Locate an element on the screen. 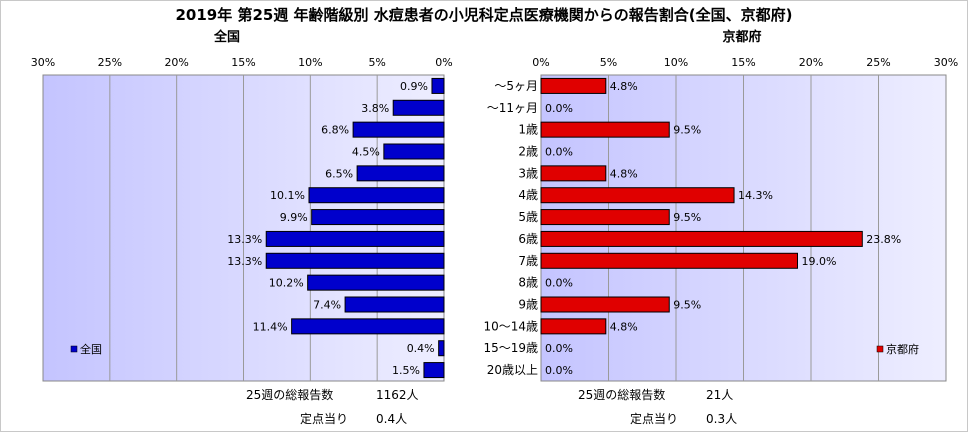 This screenshot has height=432, width=968. category-label: 3歳 is located at coordinates (528, 173).